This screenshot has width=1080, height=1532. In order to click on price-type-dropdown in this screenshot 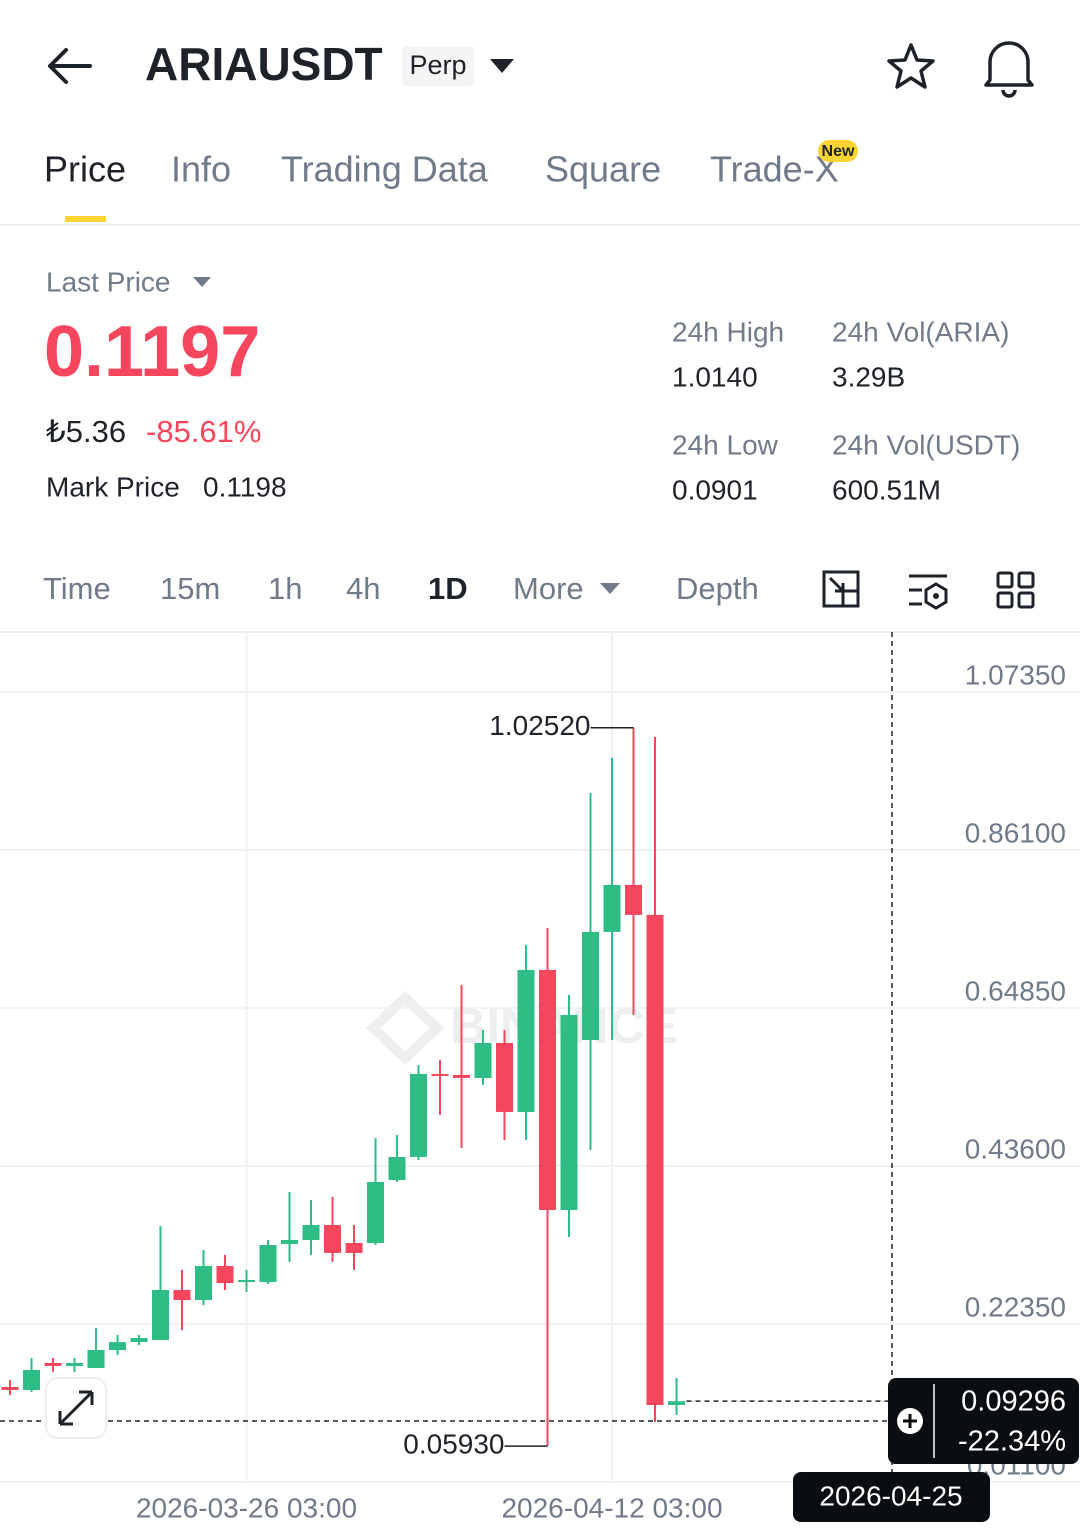, I will do `click(202, 282)`.